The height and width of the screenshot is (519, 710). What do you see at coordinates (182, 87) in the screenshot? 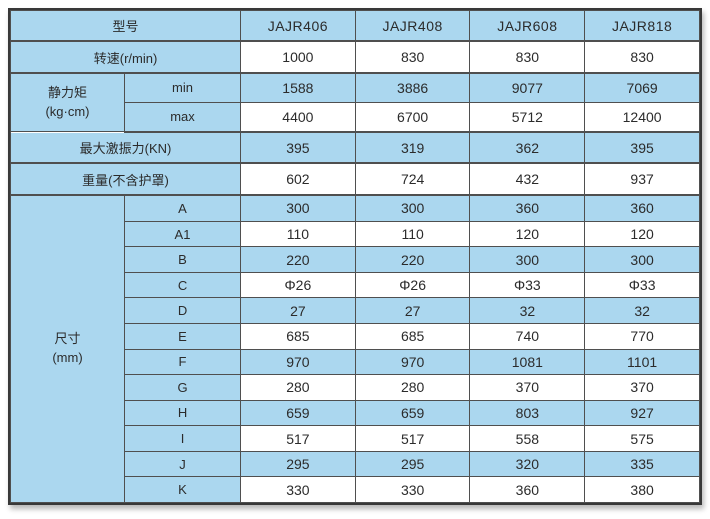
I see `row-label-cell: min` at bounding box center [182, 87].